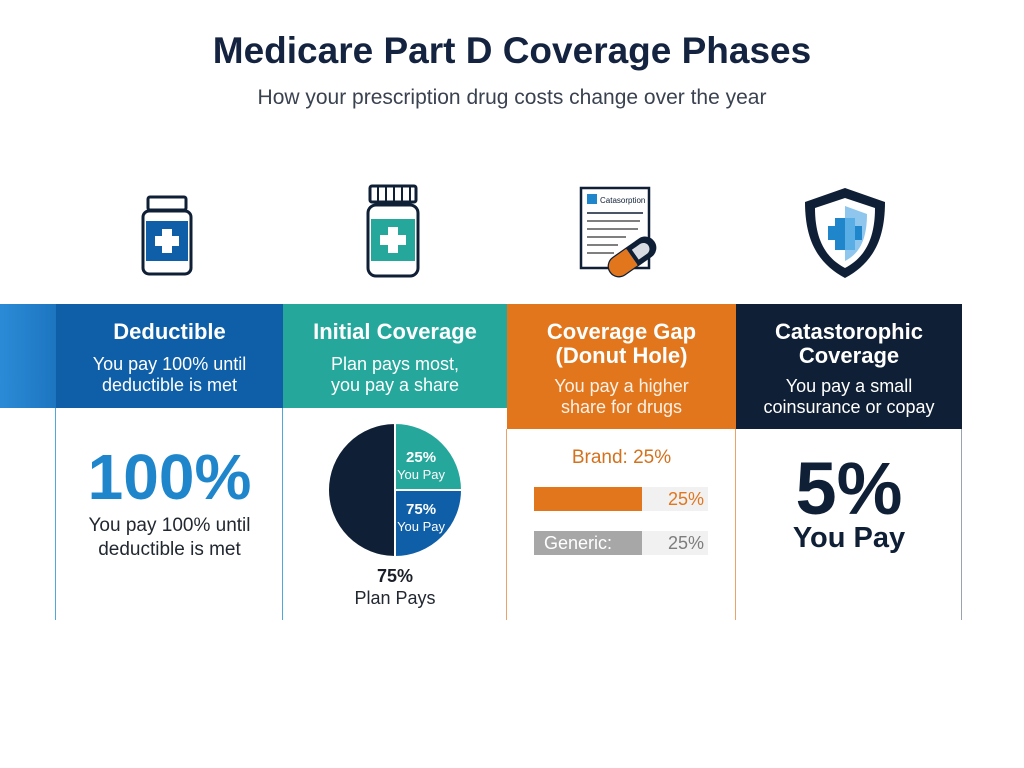 The height and width of the screenshot is (768, 1024). I want to click on initial-coverage-title: Initial Coverage, so click(395, 331).